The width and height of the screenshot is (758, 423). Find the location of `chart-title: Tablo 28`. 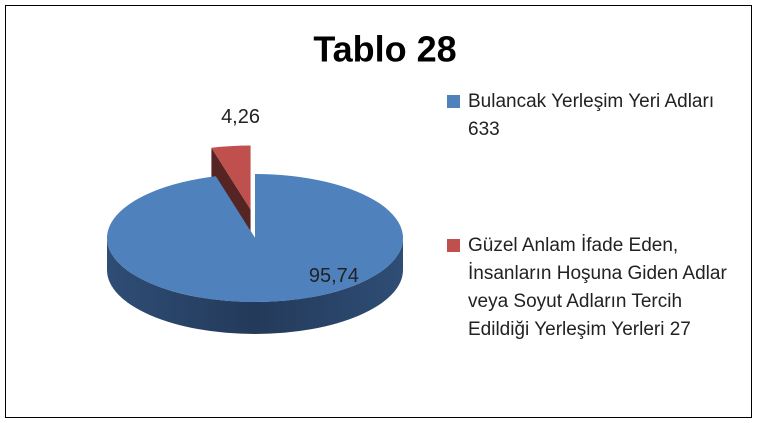

chart-title: Tablo 28 is located at coordinates (384, 49).